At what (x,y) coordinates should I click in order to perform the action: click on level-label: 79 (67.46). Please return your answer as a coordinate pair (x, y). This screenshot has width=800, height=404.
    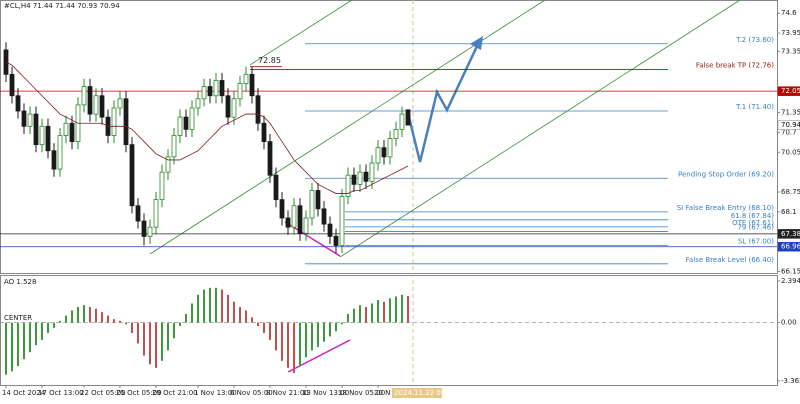
    Looking at the image, I should click on (755, 227).